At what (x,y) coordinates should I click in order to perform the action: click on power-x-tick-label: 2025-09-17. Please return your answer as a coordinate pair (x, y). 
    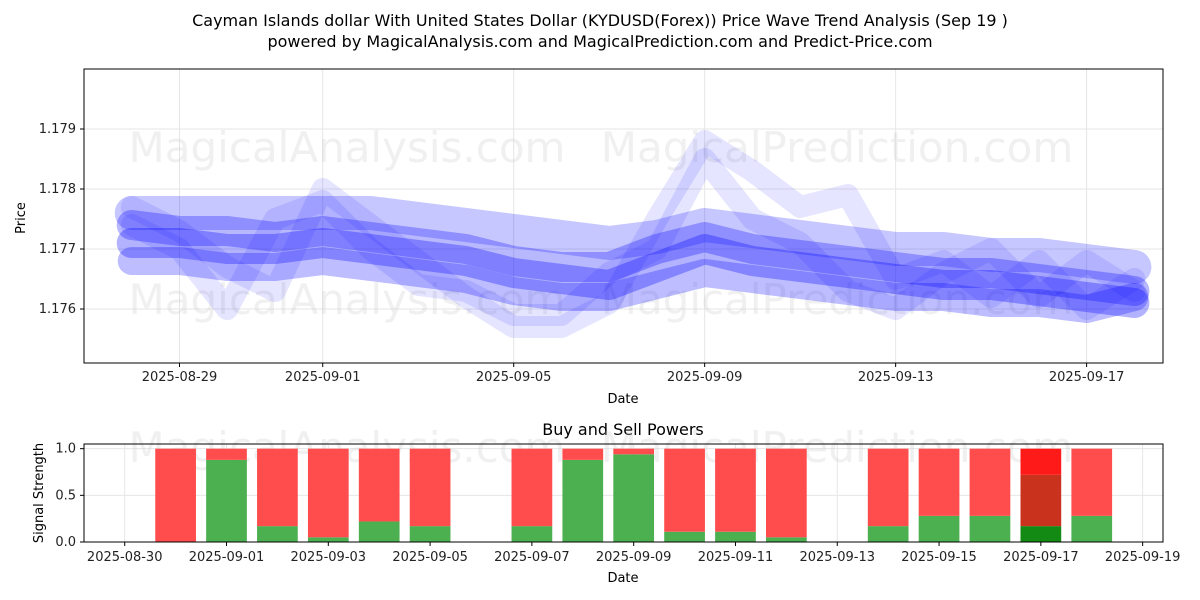
    Looking at the image, I should click on (1041, 557).